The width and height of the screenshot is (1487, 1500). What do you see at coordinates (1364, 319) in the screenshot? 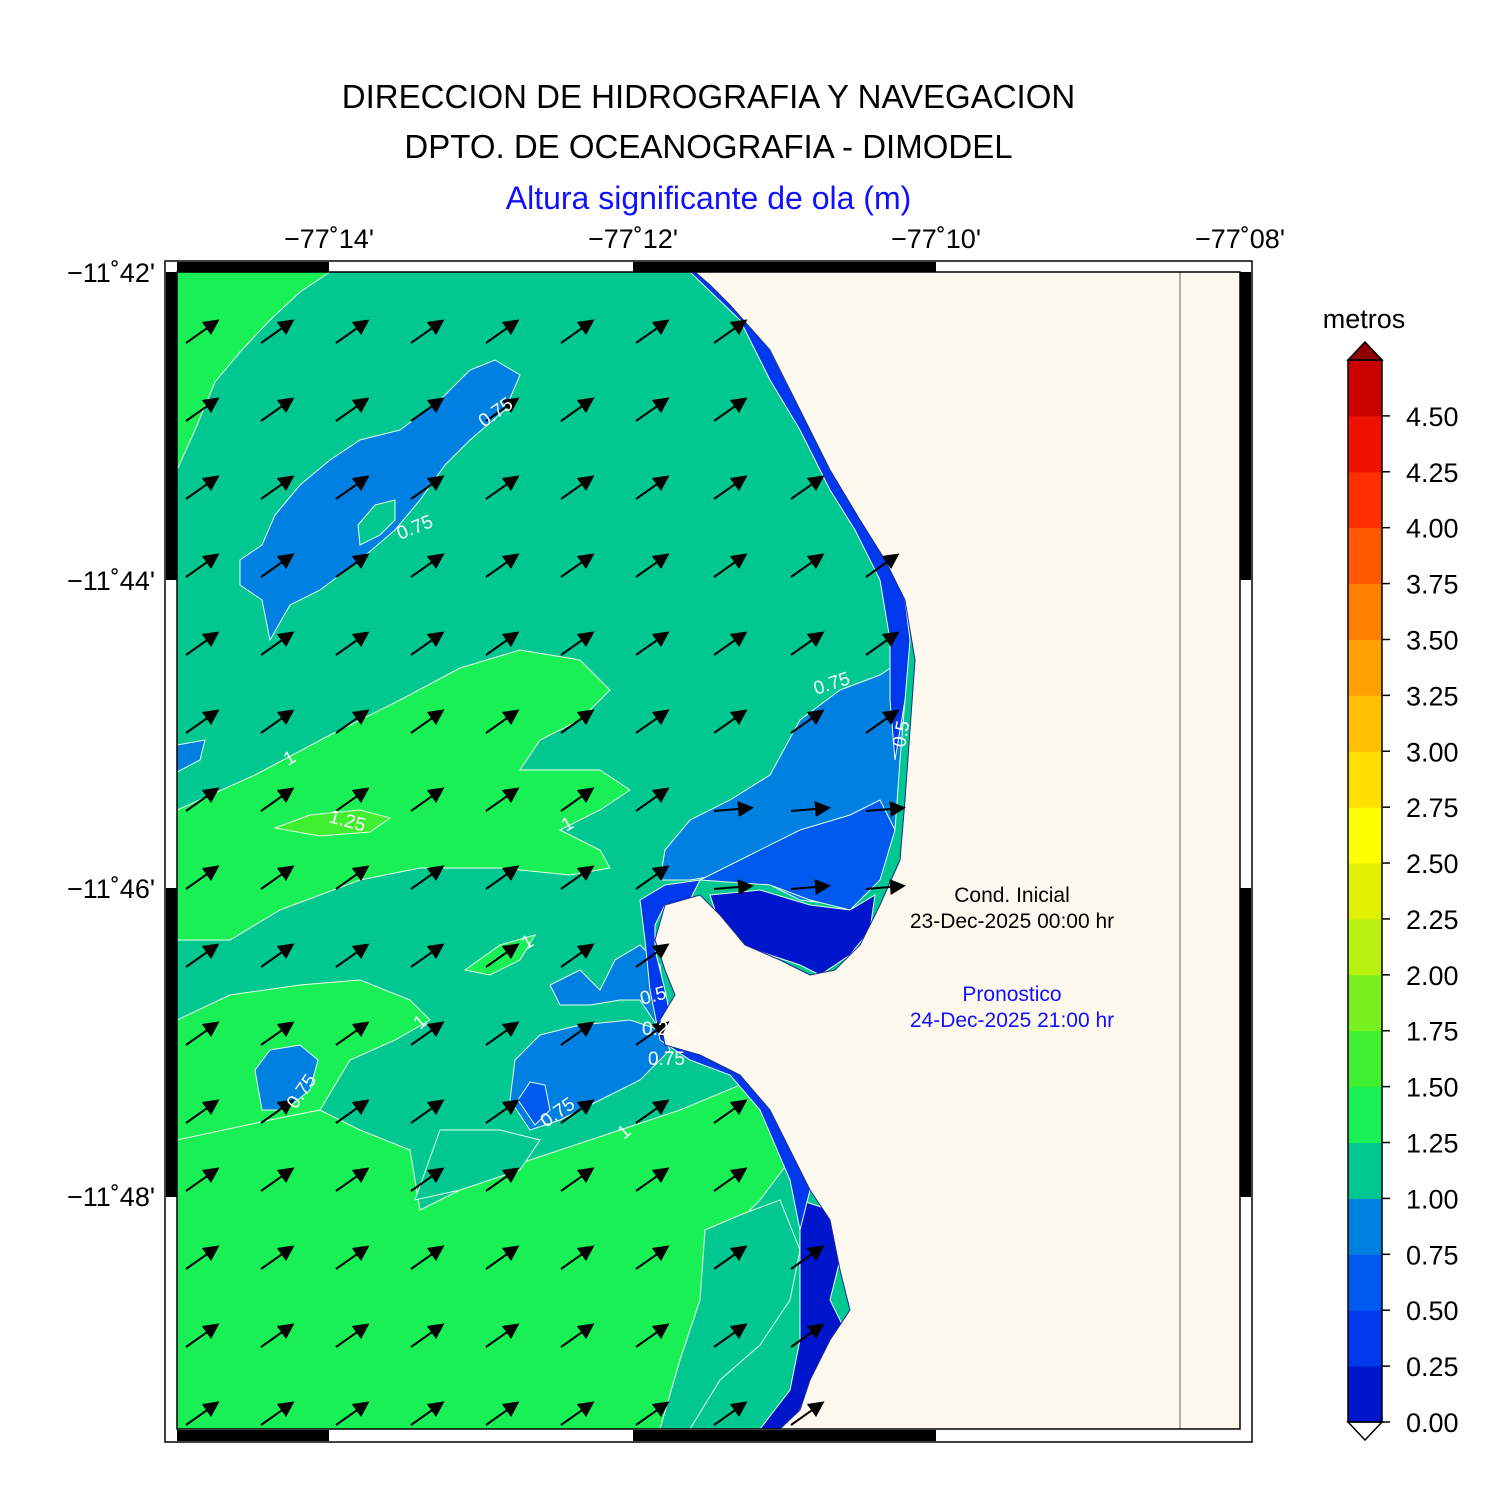
I see `colorbar-title: metros` at bounding box center [1364, 319].